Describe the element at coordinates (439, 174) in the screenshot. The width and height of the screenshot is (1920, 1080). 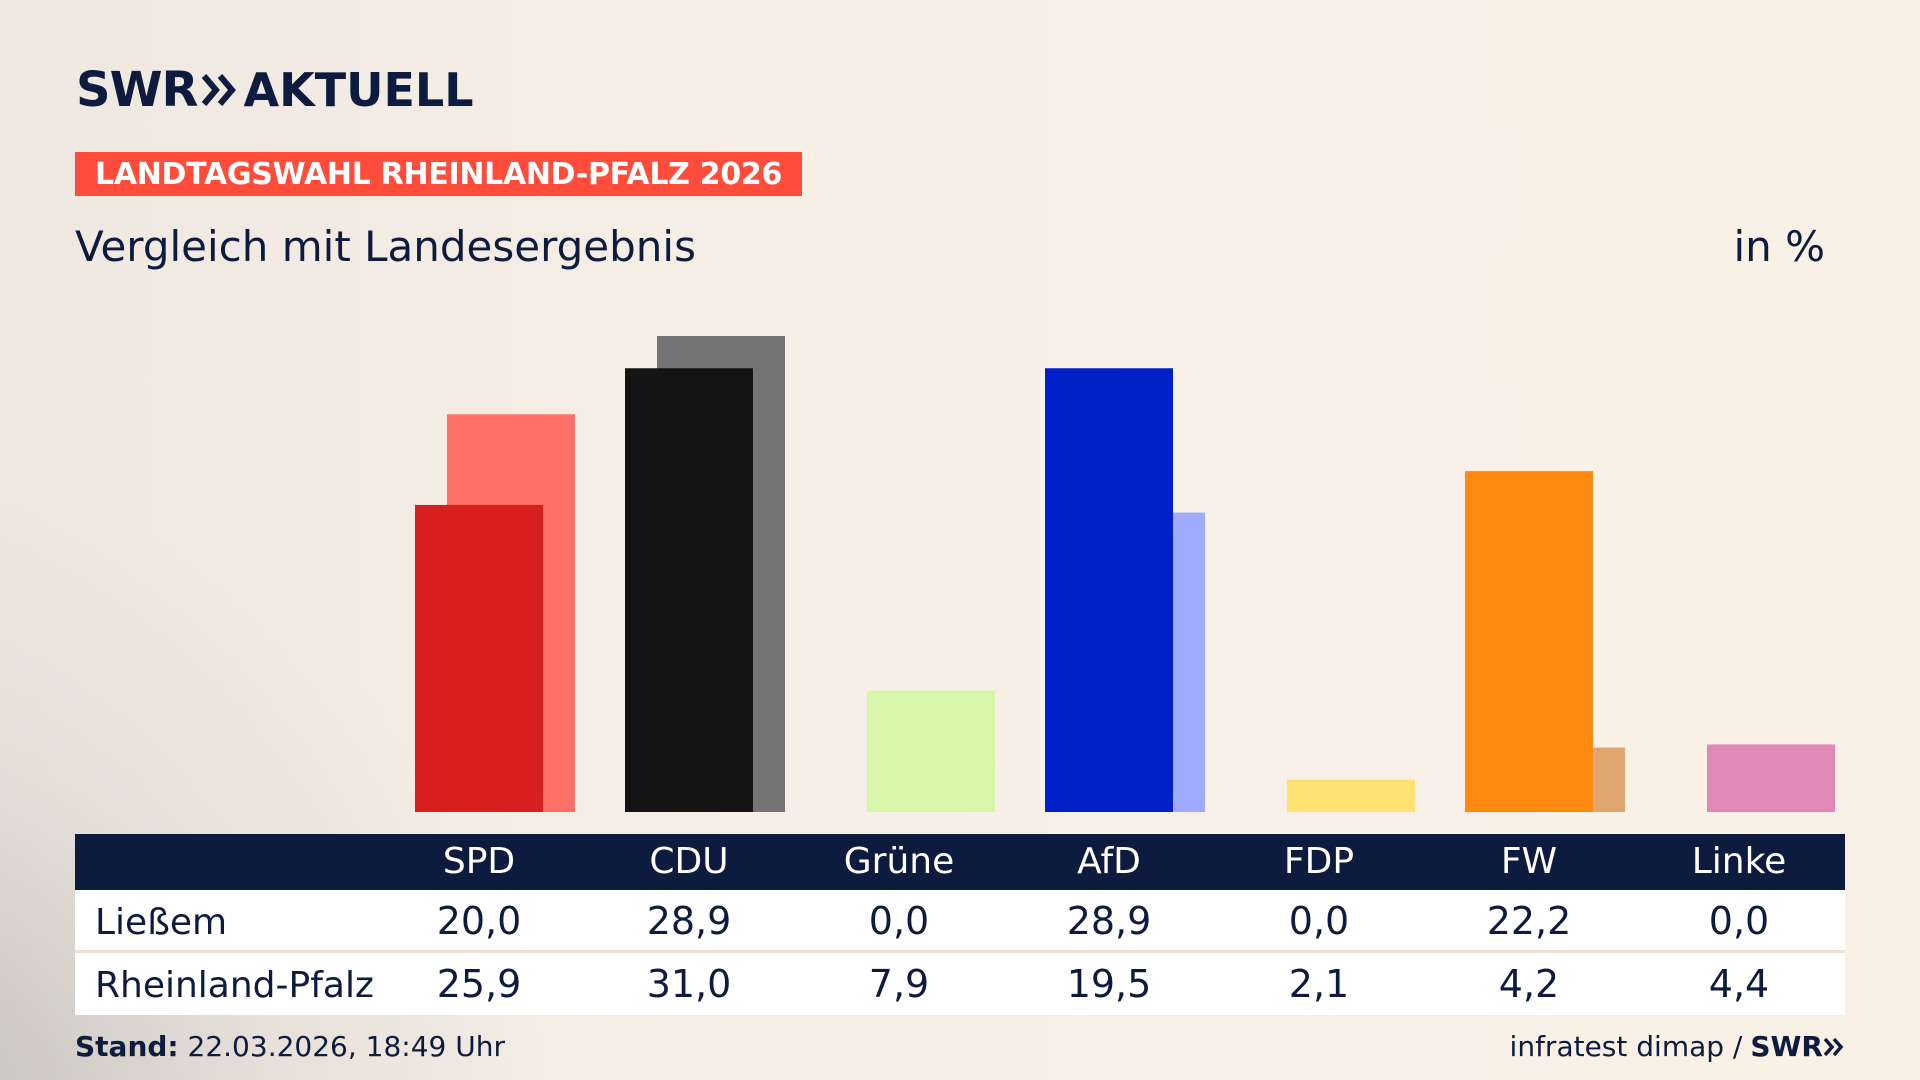
I see `election-badge: LANDTAGSWAHL RHEINLAND-PFALZ 2026` at that location.